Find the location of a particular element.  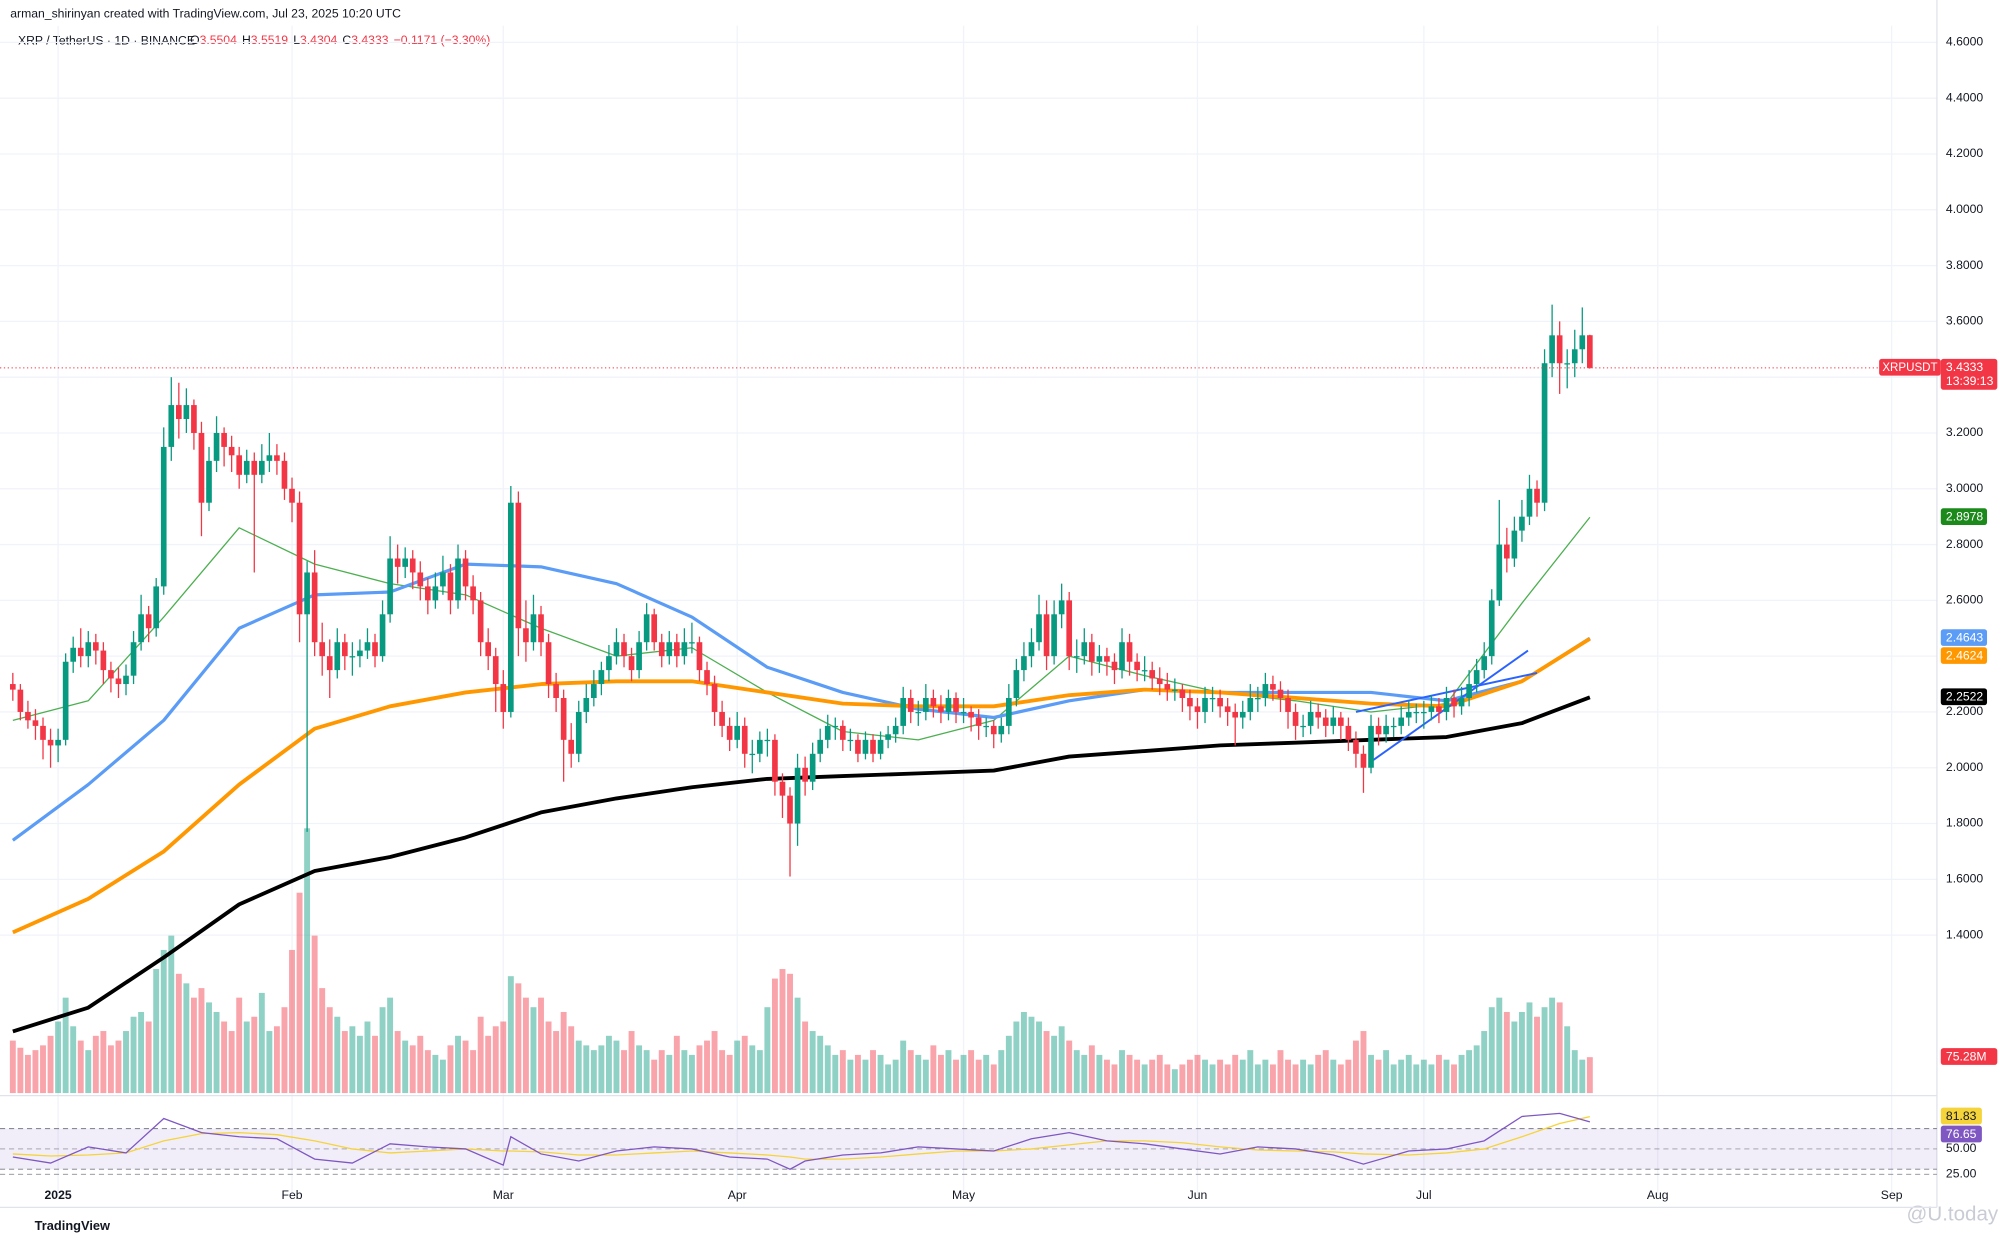

countdown: 13:39:13 is located at coordinates (1970, 381).